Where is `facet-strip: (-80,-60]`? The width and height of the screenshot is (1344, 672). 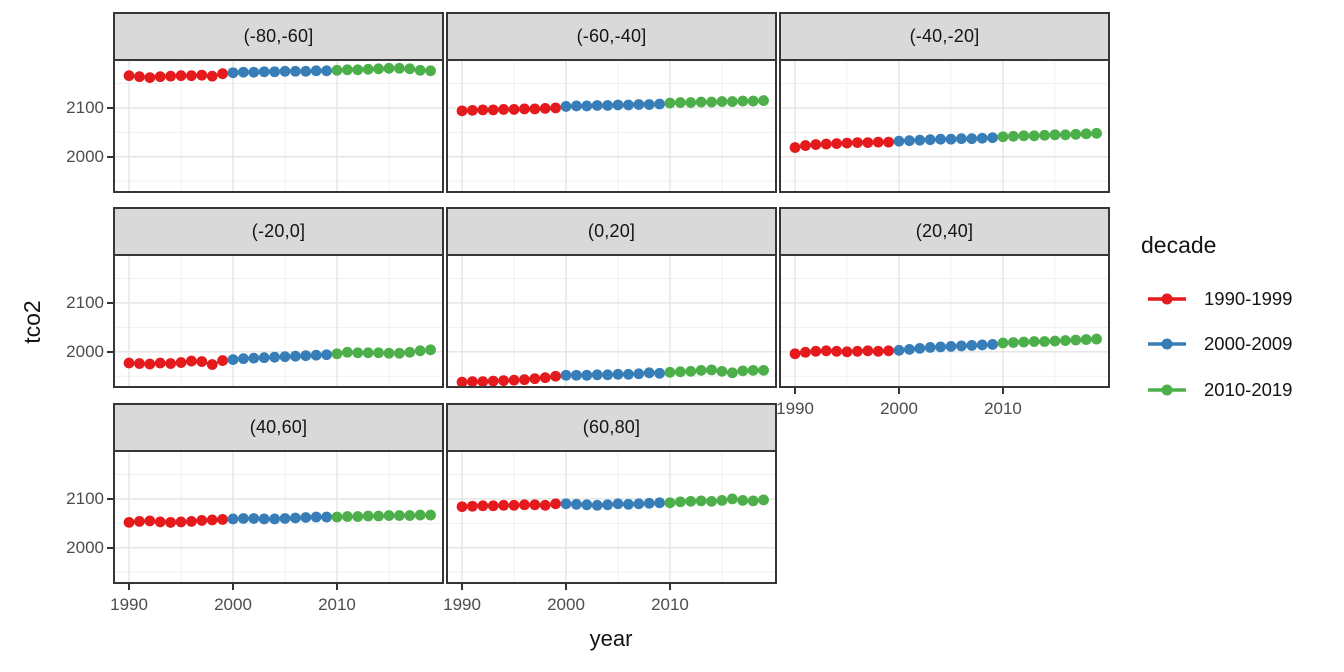
facet-strip: (-80,-60] is located at coordinates (278, 37).